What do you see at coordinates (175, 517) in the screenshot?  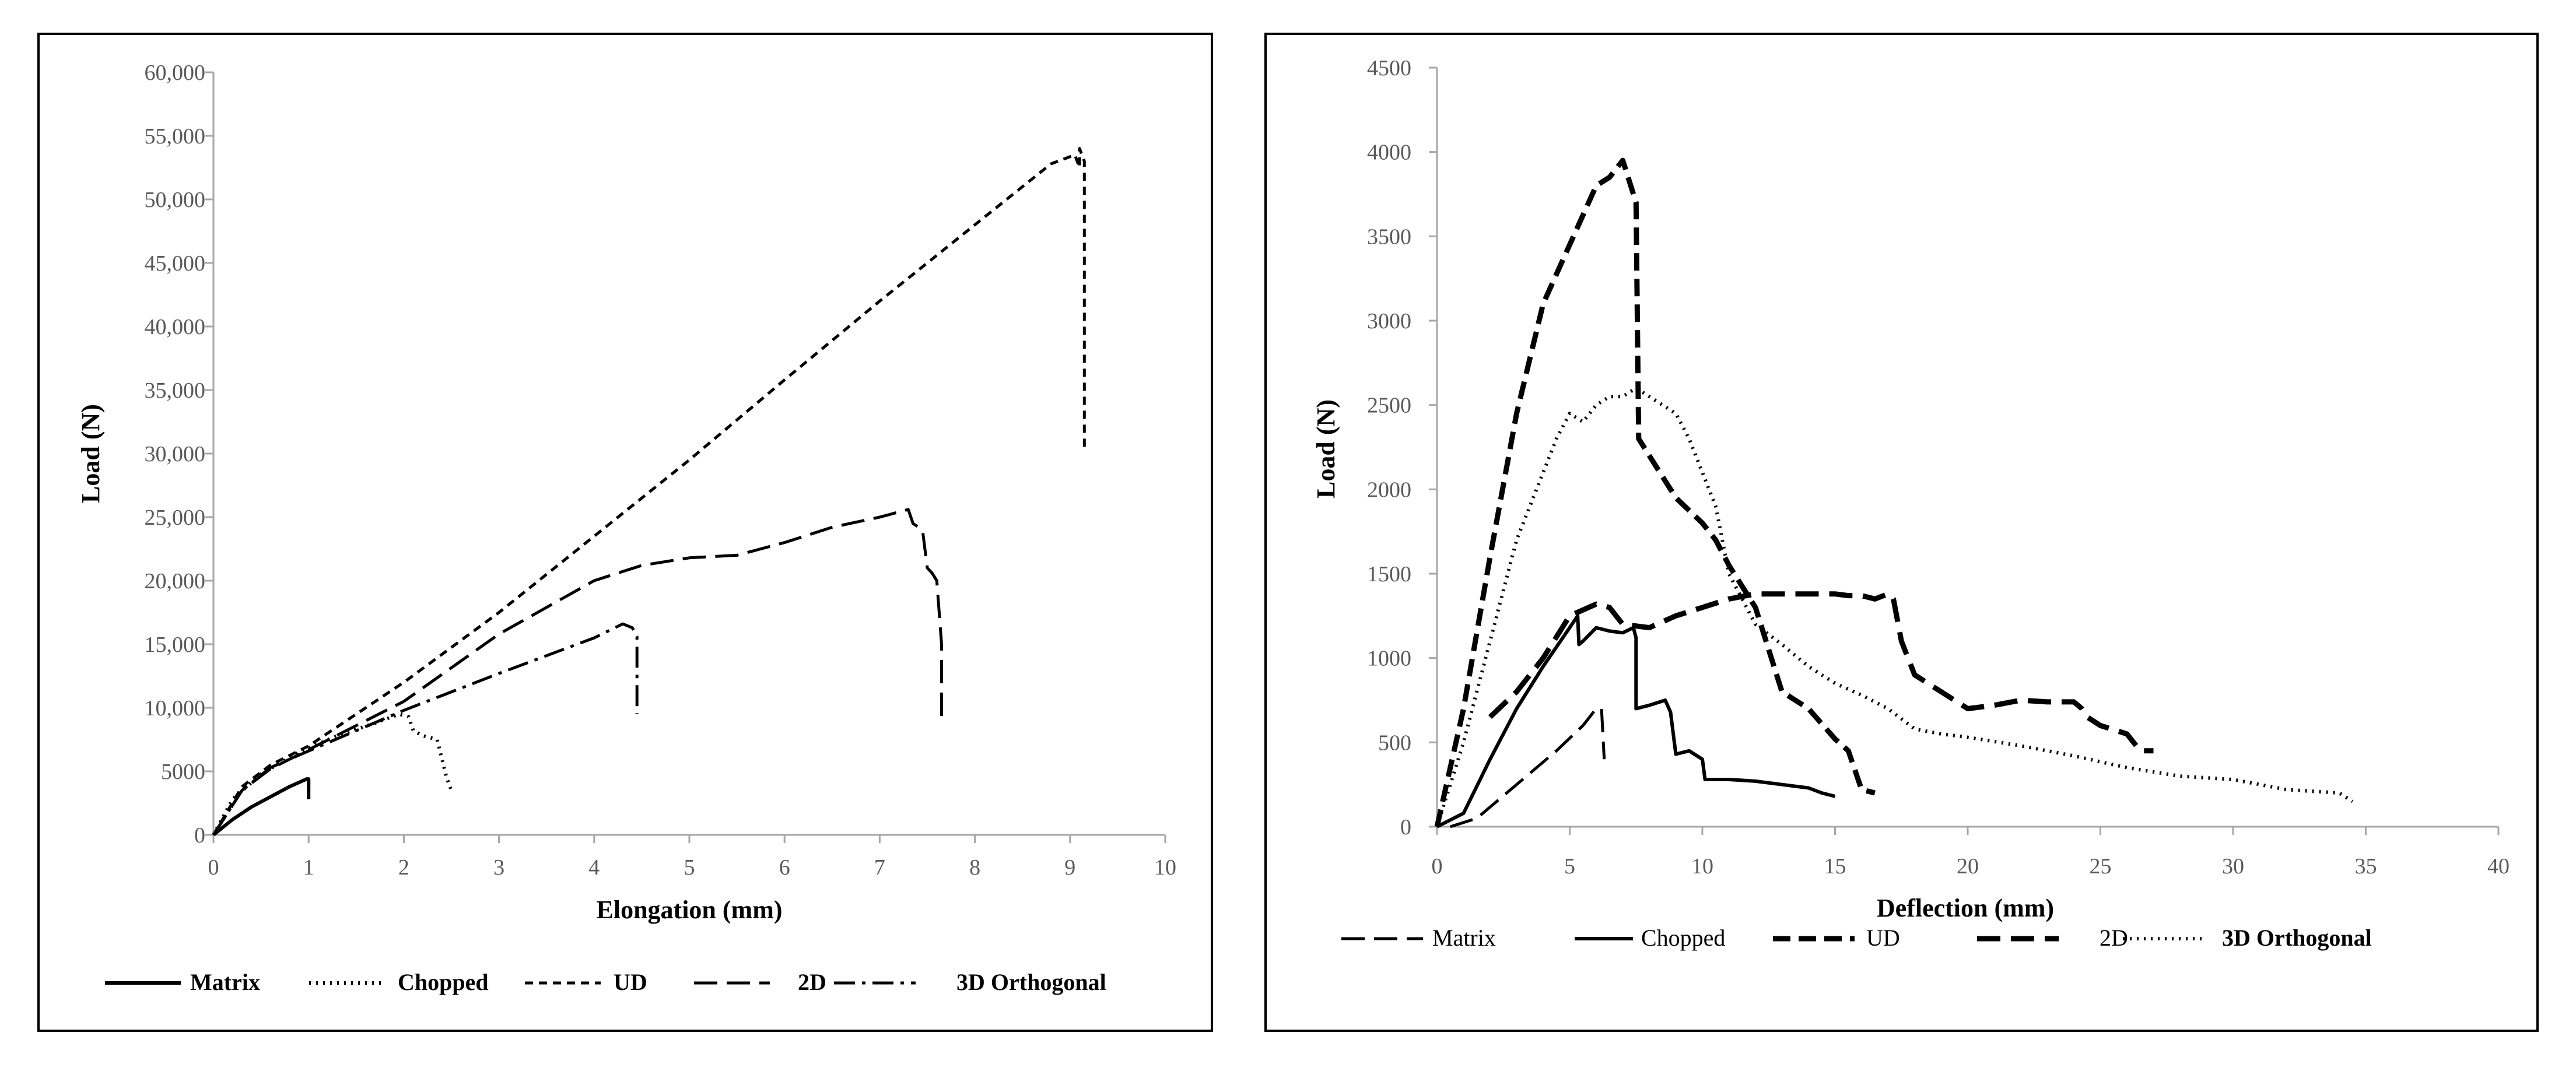 I see `y-tick-label: 25,000` at bounding box center [175, 517].